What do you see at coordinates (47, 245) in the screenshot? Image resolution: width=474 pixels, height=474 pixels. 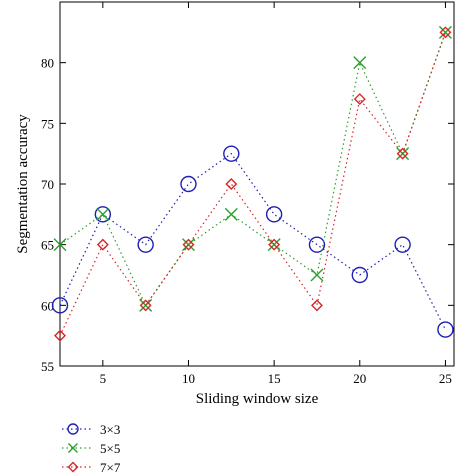 I see `y-tick-label: 65` at bounding box center [47, 245].